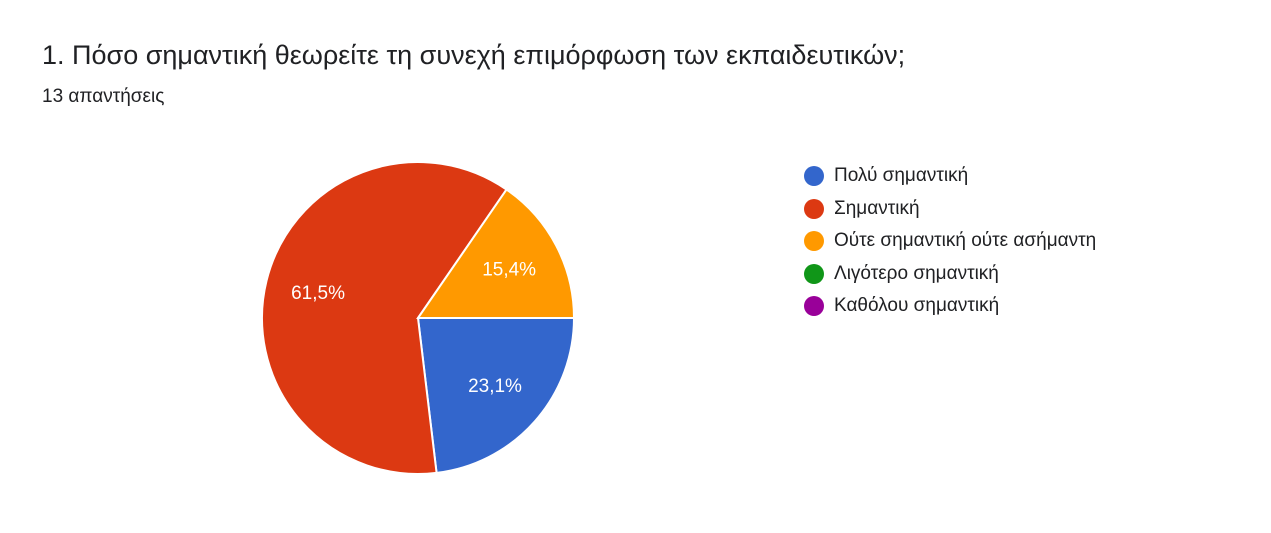  What do you see at coordinates (103, 96) in the screenshot?
I see `response-count: 13 απαντήσεις` at bounding box center [103, 96].